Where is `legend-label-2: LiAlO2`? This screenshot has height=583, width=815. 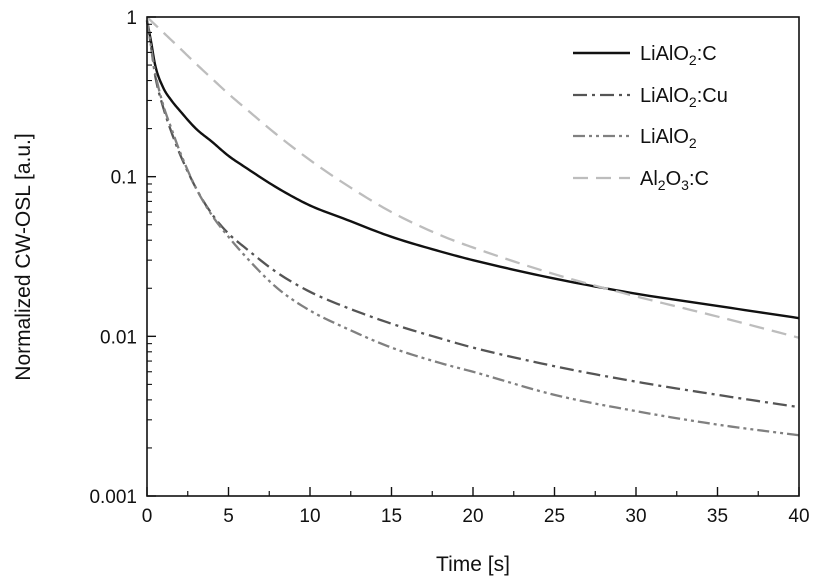
legend-label-2: LiAlO2 is located at coordinates (668, 138).